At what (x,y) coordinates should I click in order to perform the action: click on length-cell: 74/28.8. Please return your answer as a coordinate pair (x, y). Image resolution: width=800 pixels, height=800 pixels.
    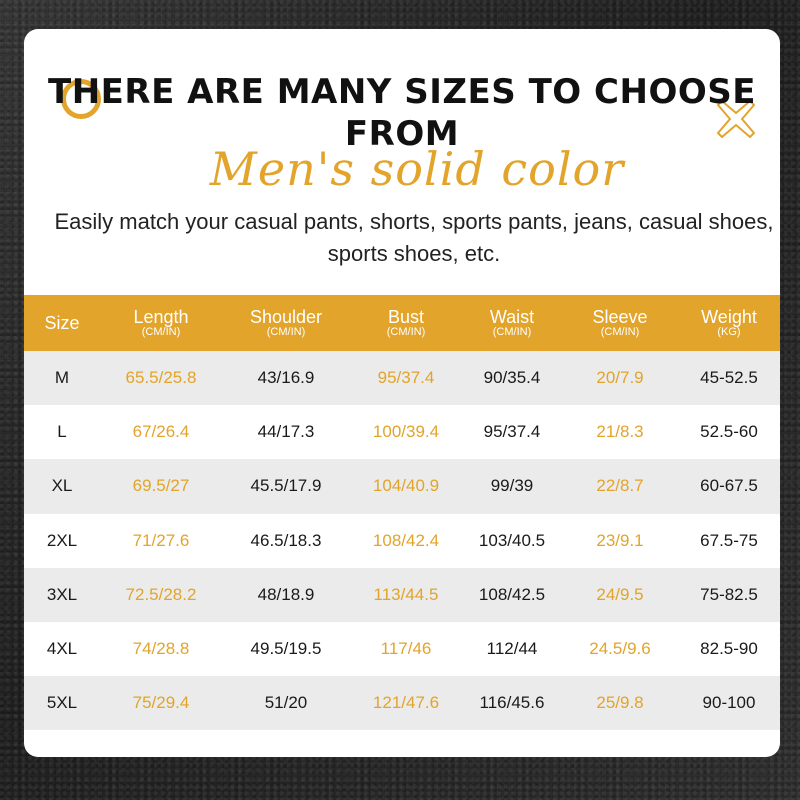
    Looking at the image, I should click on (161, 649).